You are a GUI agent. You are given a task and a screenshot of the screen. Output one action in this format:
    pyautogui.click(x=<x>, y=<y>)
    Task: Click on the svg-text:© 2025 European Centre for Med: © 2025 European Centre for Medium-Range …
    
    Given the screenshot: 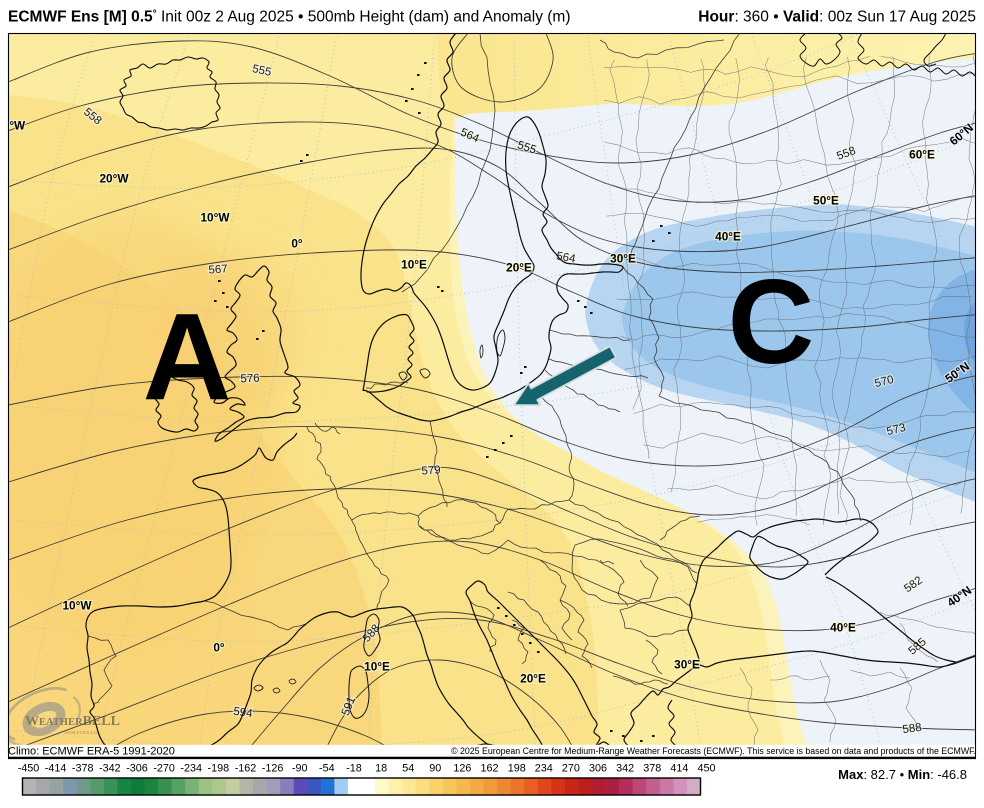 What is the action you would take?
    pyautogui.click(x=713, y=751)
    